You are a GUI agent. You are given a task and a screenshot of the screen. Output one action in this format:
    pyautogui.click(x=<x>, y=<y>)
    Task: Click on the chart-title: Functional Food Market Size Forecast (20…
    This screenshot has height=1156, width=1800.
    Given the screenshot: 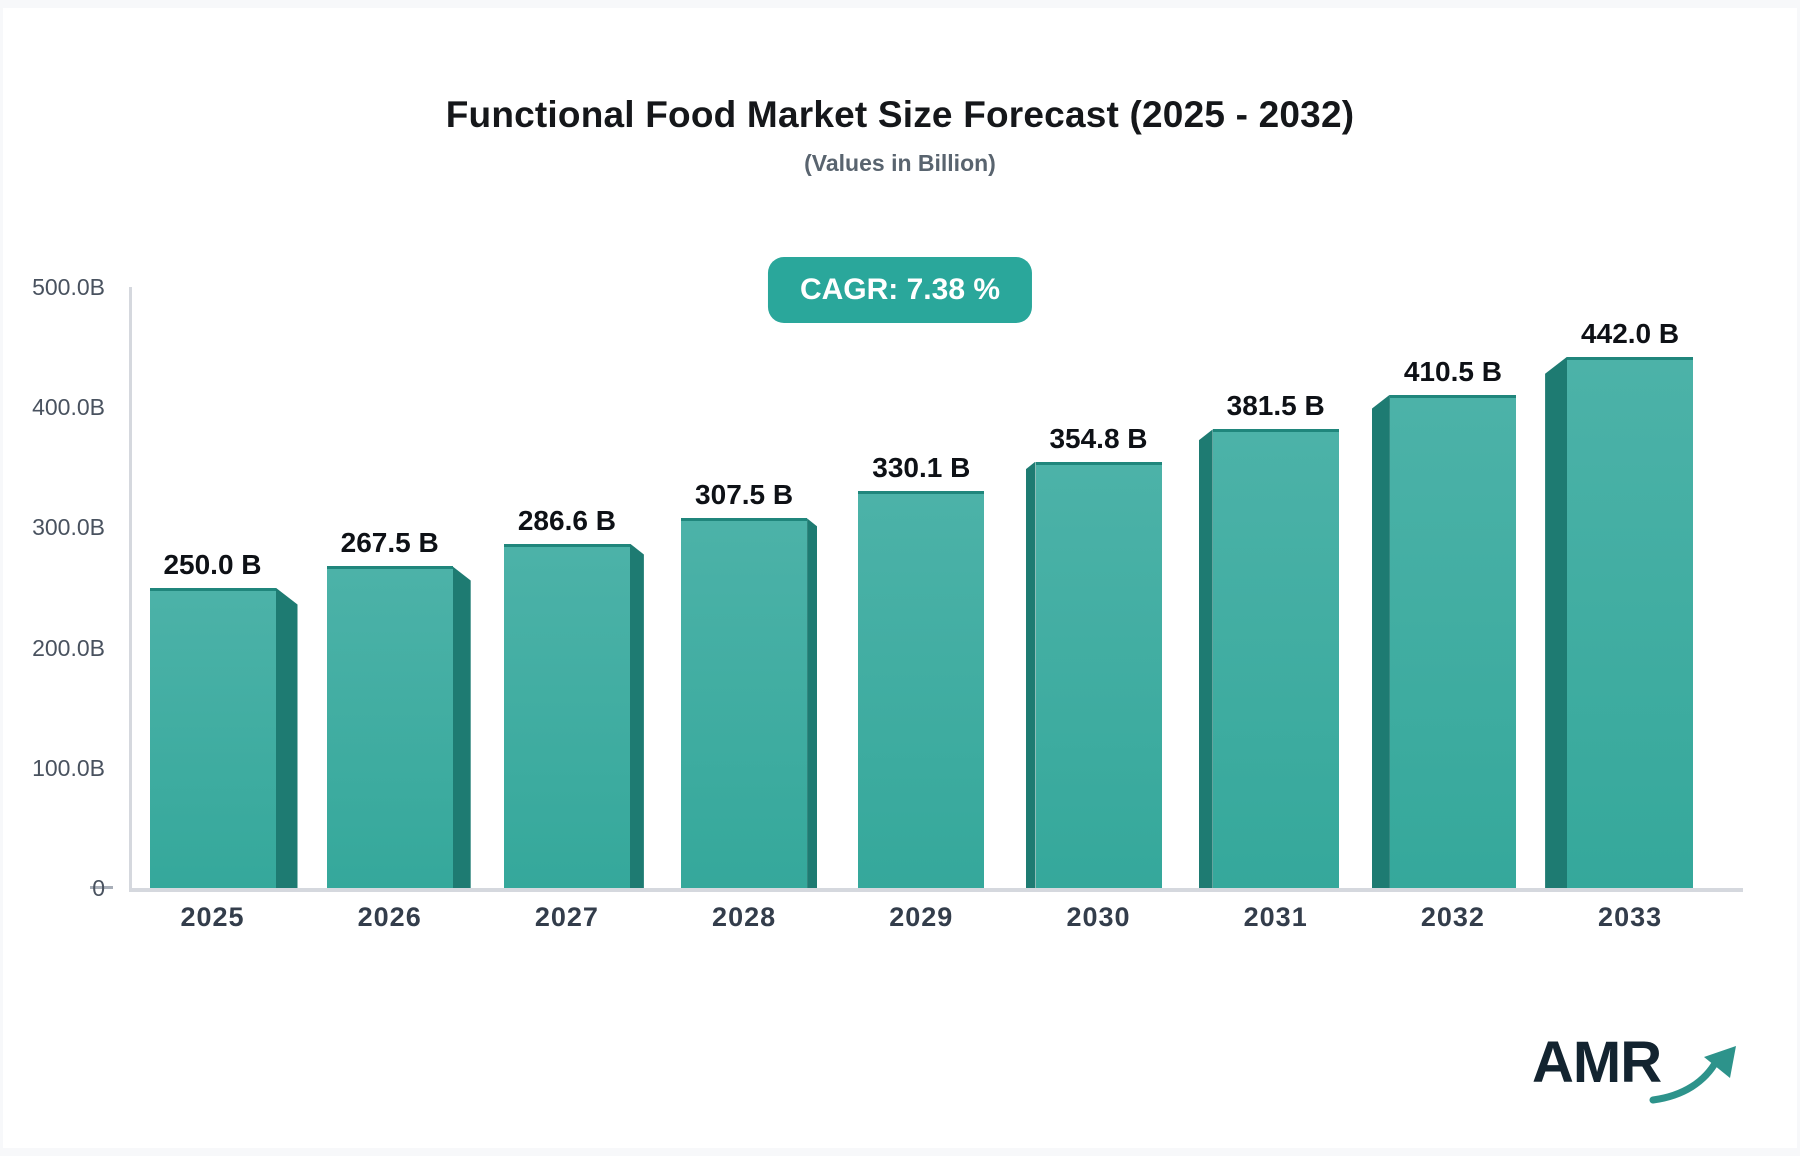 What is the action you would take?
    pyautogui.click(x=900, y=114)
    